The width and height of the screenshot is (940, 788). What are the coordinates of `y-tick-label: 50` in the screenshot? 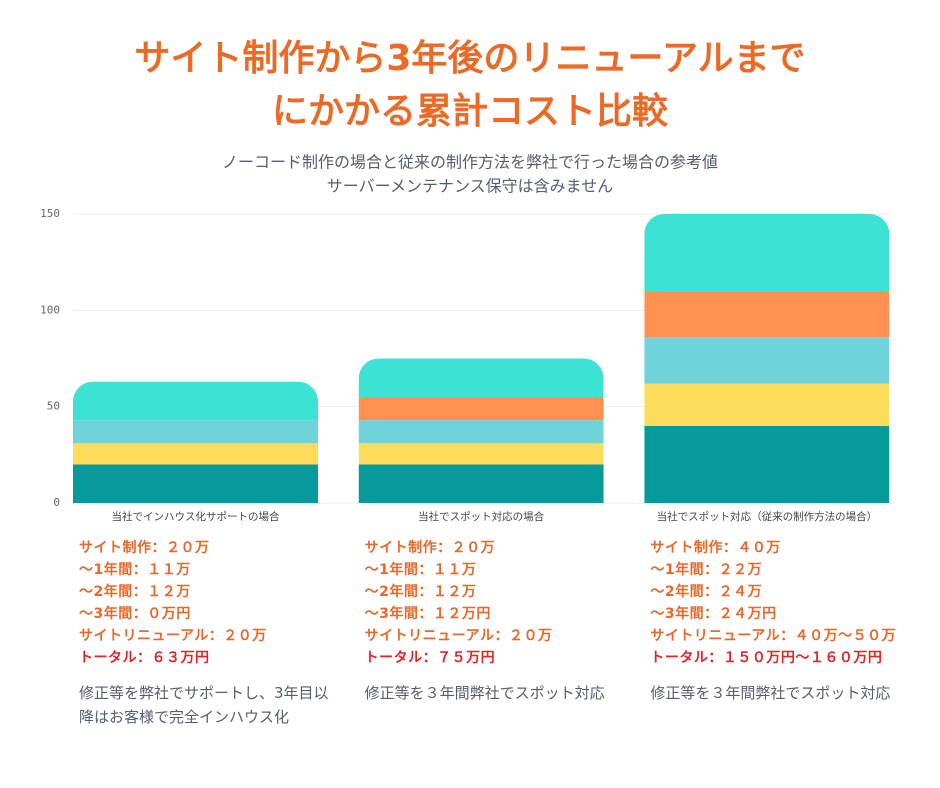 It's located at (53, 406).